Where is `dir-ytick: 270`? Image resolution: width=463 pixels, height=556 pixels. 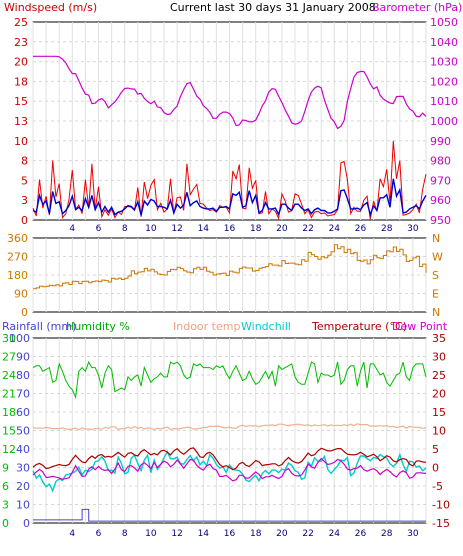 dir-ytick: 270 is located at coordinates (17, 257).